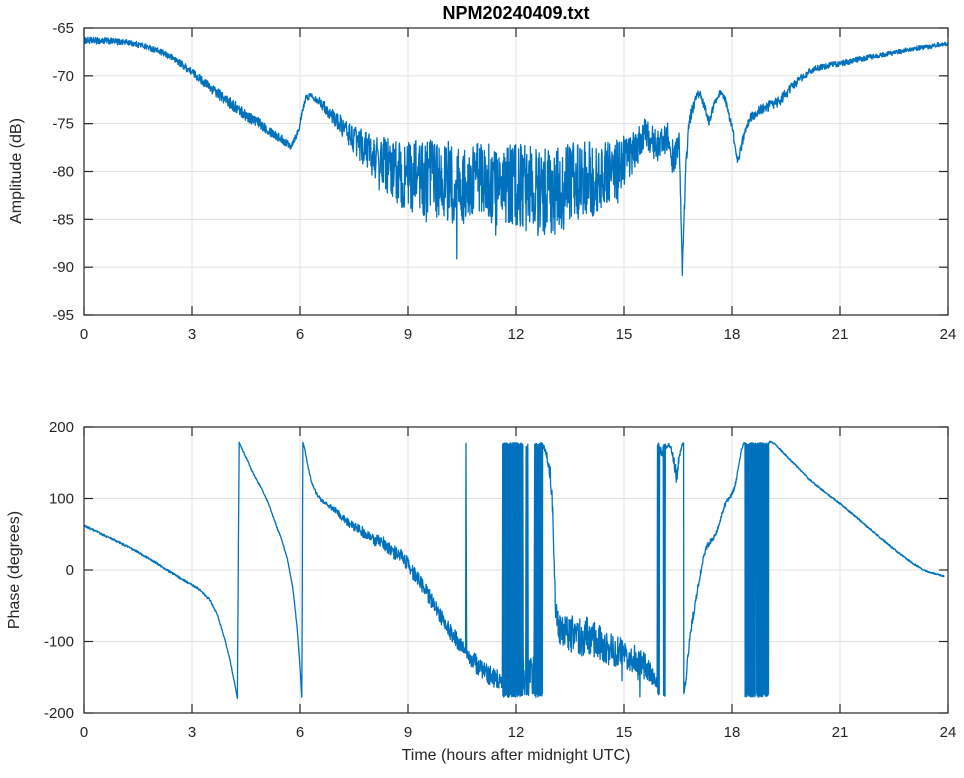 The height and width of the screenshot is (778, 964). I want to click on y-tick-label: -70, so click(63, 76).